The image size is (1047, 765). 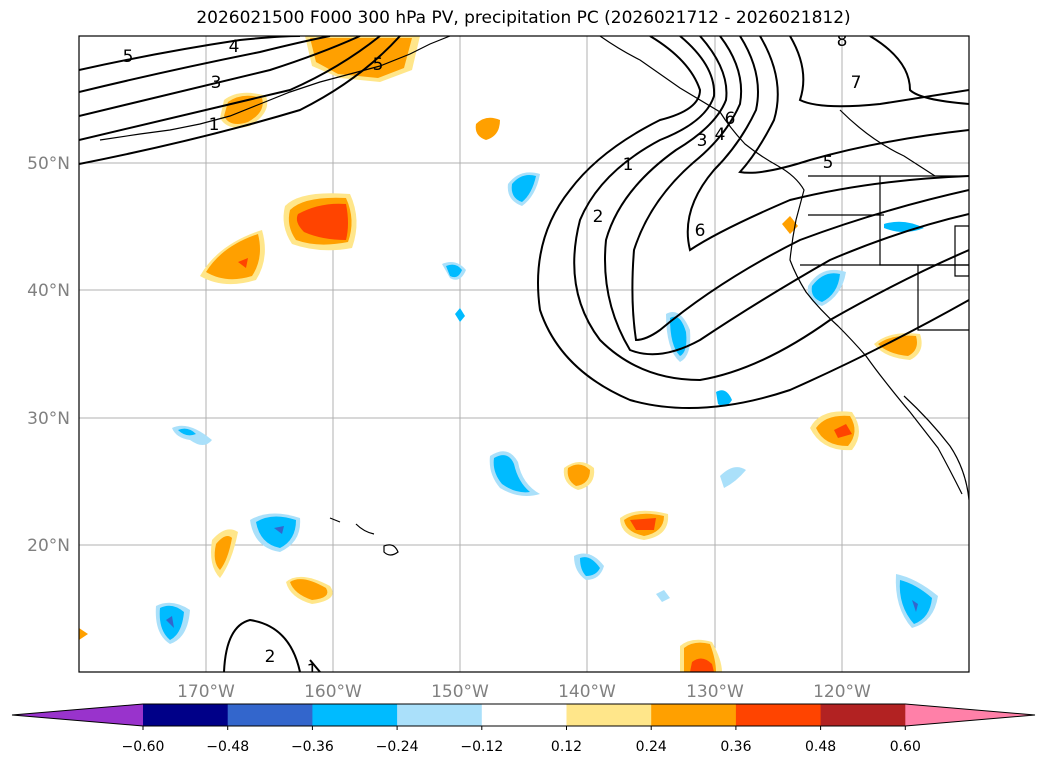 What do you see at coordinates (856, 83) in the screenshot?
I see `contour-label: 7` at bounding box center [856, 83].